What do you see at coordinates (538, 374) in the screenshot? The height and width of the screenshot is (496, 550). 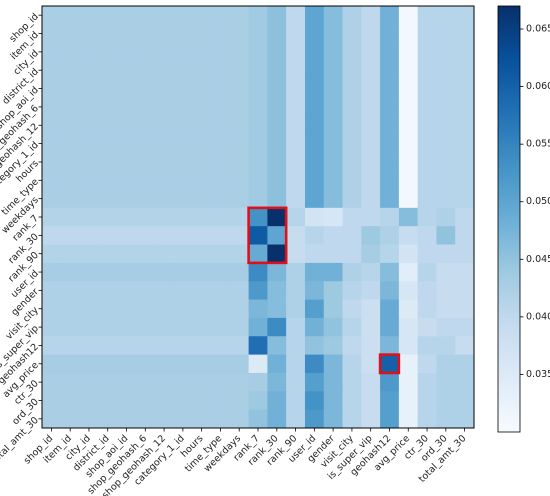 I see `colorbar-tick-label: 0.035` at bounding box center [538, 374].